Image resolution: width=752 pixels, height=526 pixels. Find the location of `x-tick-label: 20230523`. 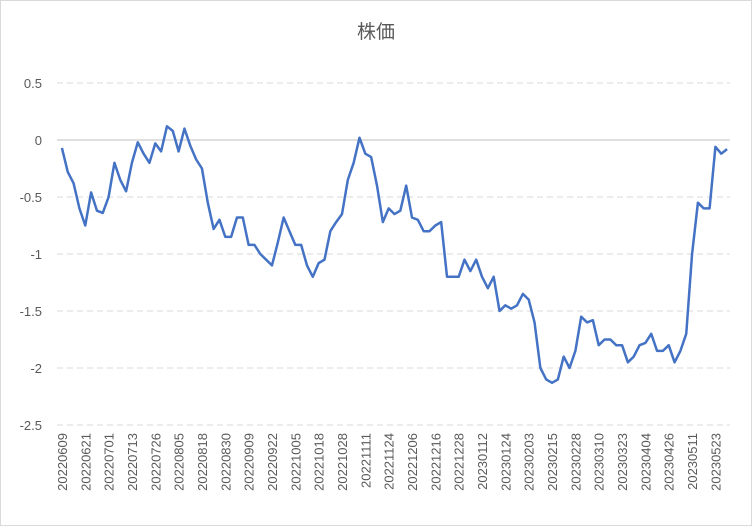

x-tick-label: 20230523 is located at coordinates (715, 462).